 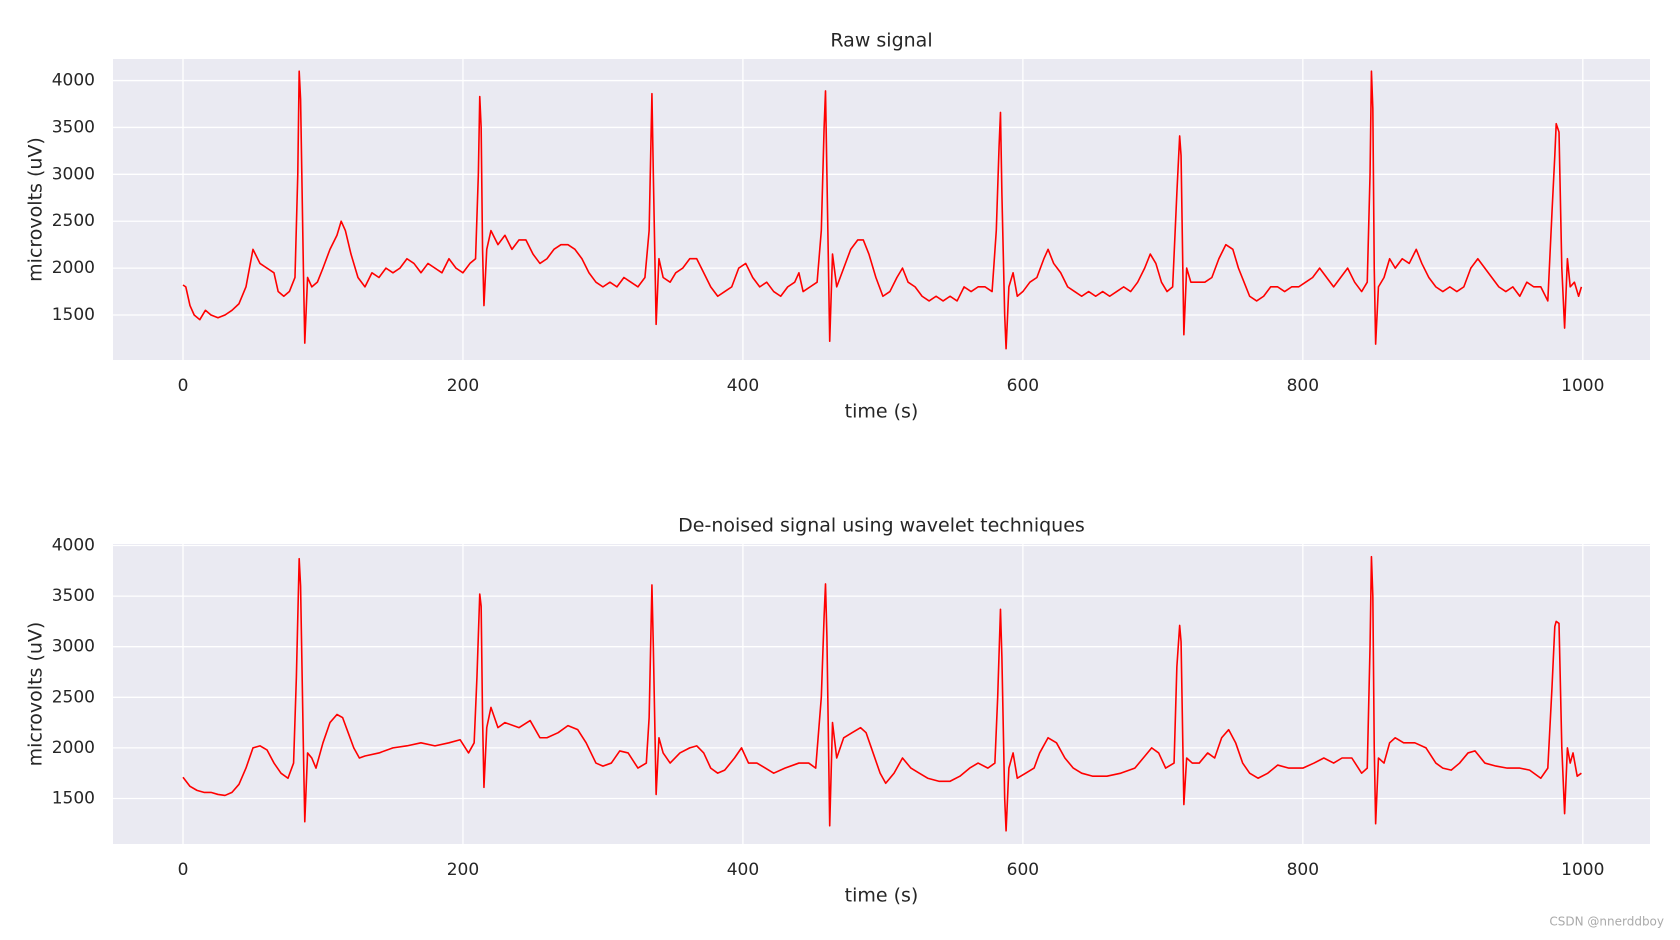 What do you see at coordinates (881, 41) in the screenshot?
I see `chart-title: Raw signal` at bounding box center [881, 41].